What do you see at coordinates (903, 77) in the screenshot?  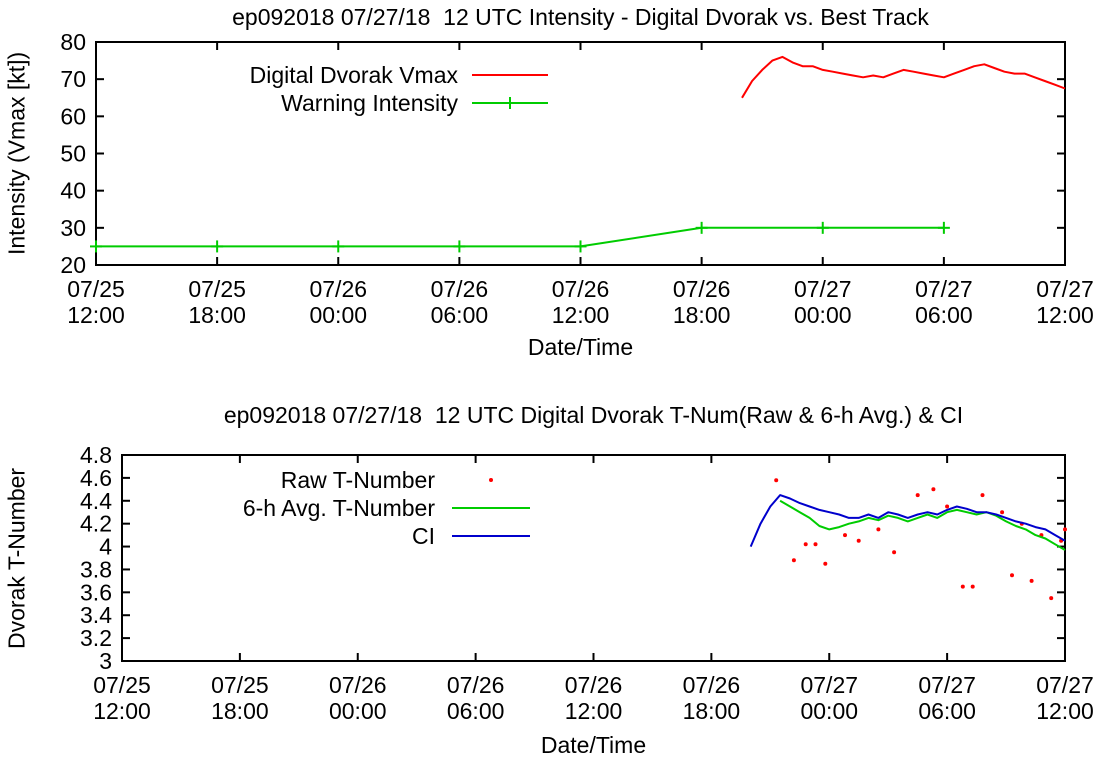 I see `series-line-digital-dvorak-vmax` at bounding box center [903, 77].